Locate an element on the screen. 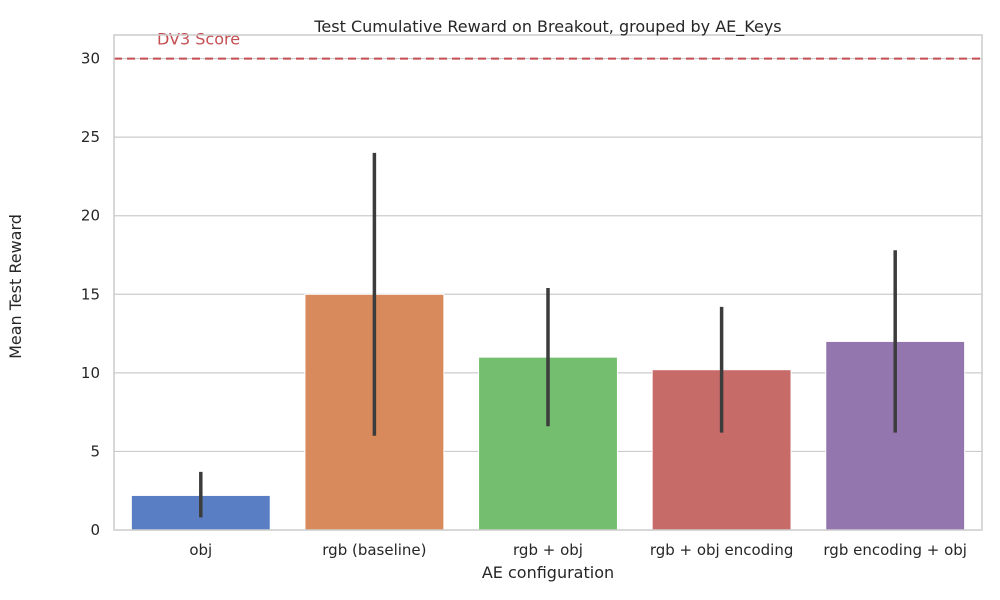 This screenshot has width=1000, height=600. y-tick-label: 0 is located at coordinates (95, 530).